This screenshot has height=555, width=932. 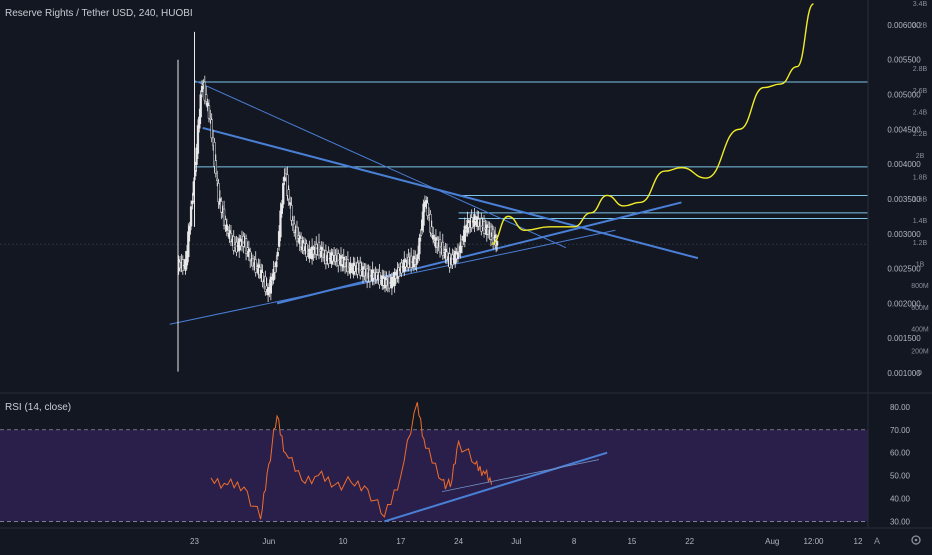 I want to click on time-axis-label: 8, so click(x=574, y=541).